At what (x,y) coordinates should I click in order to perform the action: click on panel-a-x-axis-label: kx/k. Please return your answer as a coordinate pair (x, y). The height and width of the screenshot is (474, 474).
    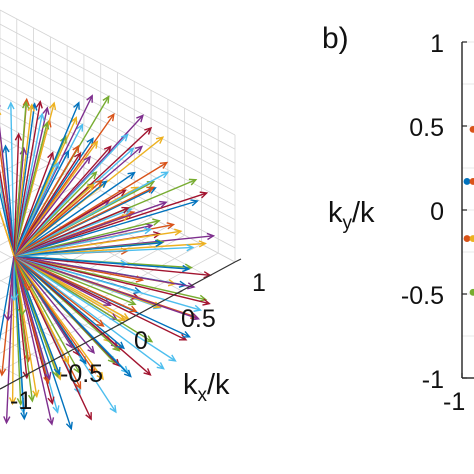
    Looking at the image, I should click on (206, 387).